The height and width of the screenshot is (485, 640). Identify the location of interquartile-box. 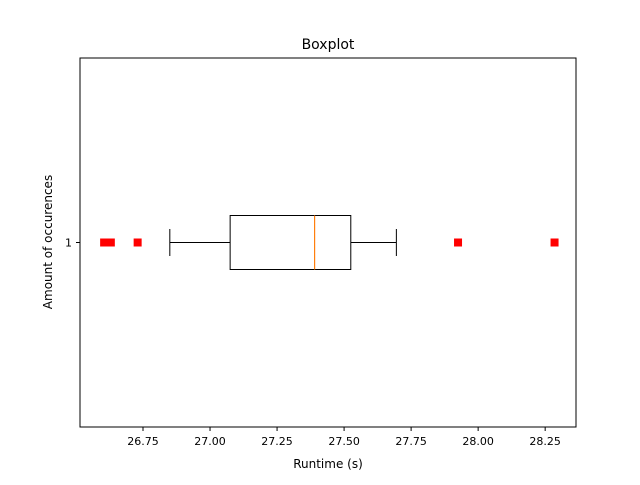
(290, 242).